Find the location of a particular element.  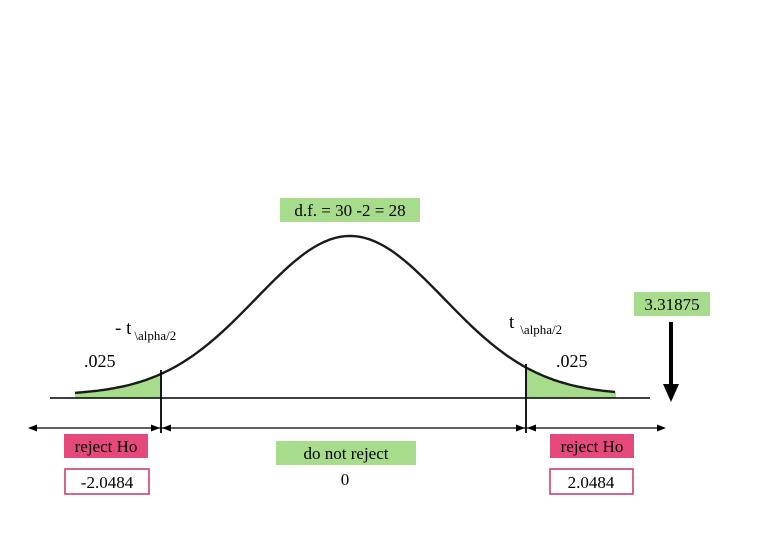

right-reject-label: reject Ho is located at coordinates (592, 446).